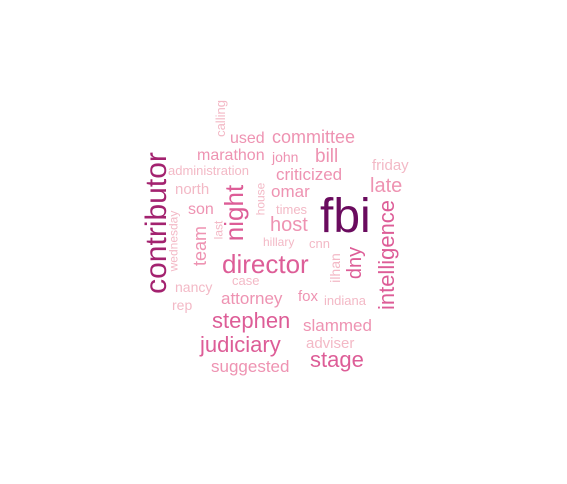 Image resolution: width=567 pixels, height=484 pixels. What do you see at coordinates (355, 263) in the screenshot?
I see `word-dny: dny` at bounding box center [355, 263].